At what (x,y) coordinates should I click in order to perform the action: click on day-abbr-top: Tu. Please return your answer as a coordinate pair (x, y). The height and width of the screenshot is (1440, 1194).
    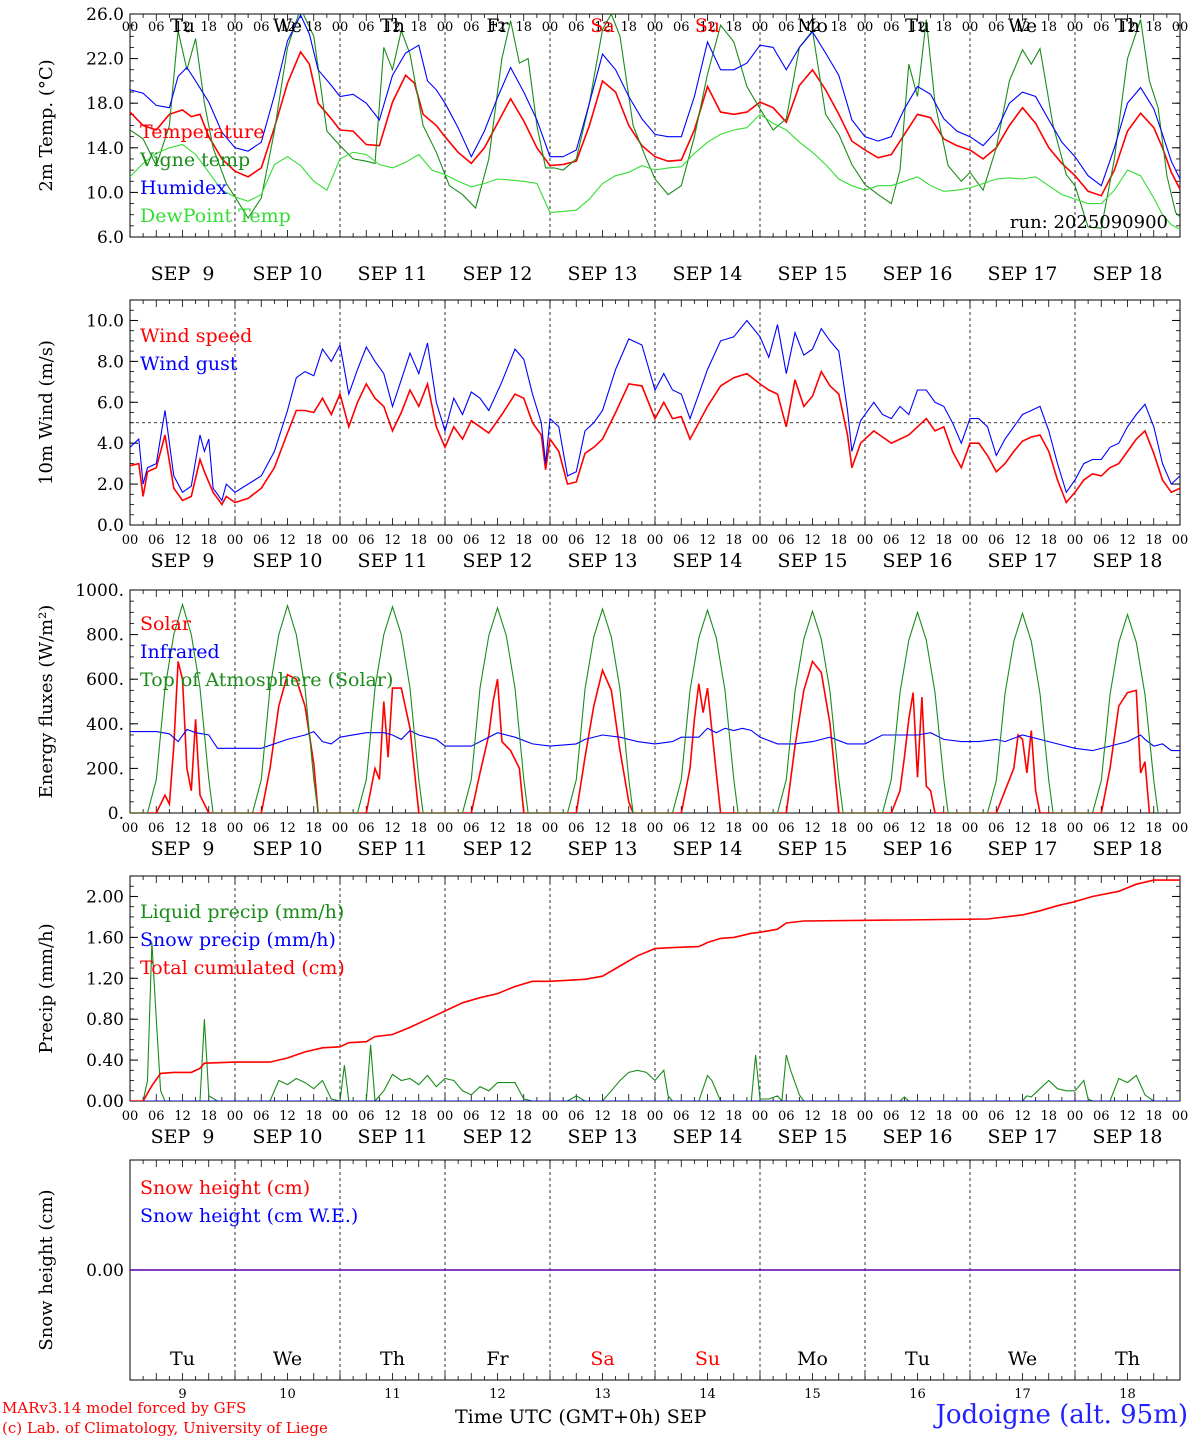
    Looking at the image, I should click on (182, 26).